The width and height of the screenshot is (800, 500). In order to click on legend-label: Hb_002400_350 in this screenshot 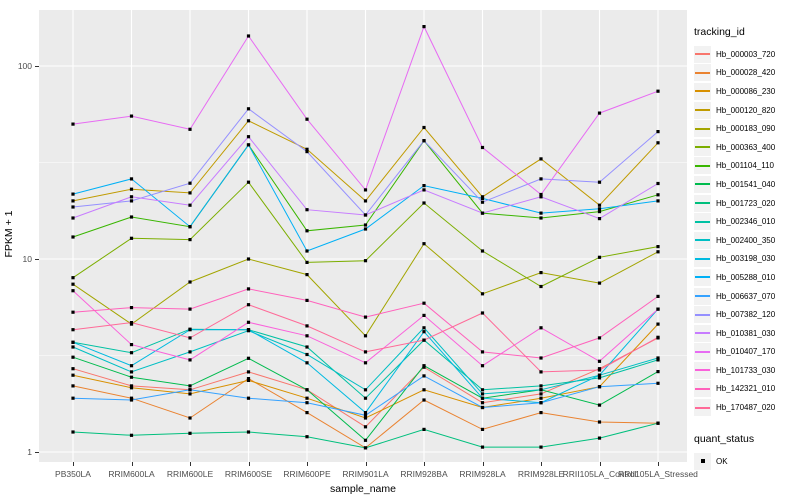, I will do `click(746, 240)`.